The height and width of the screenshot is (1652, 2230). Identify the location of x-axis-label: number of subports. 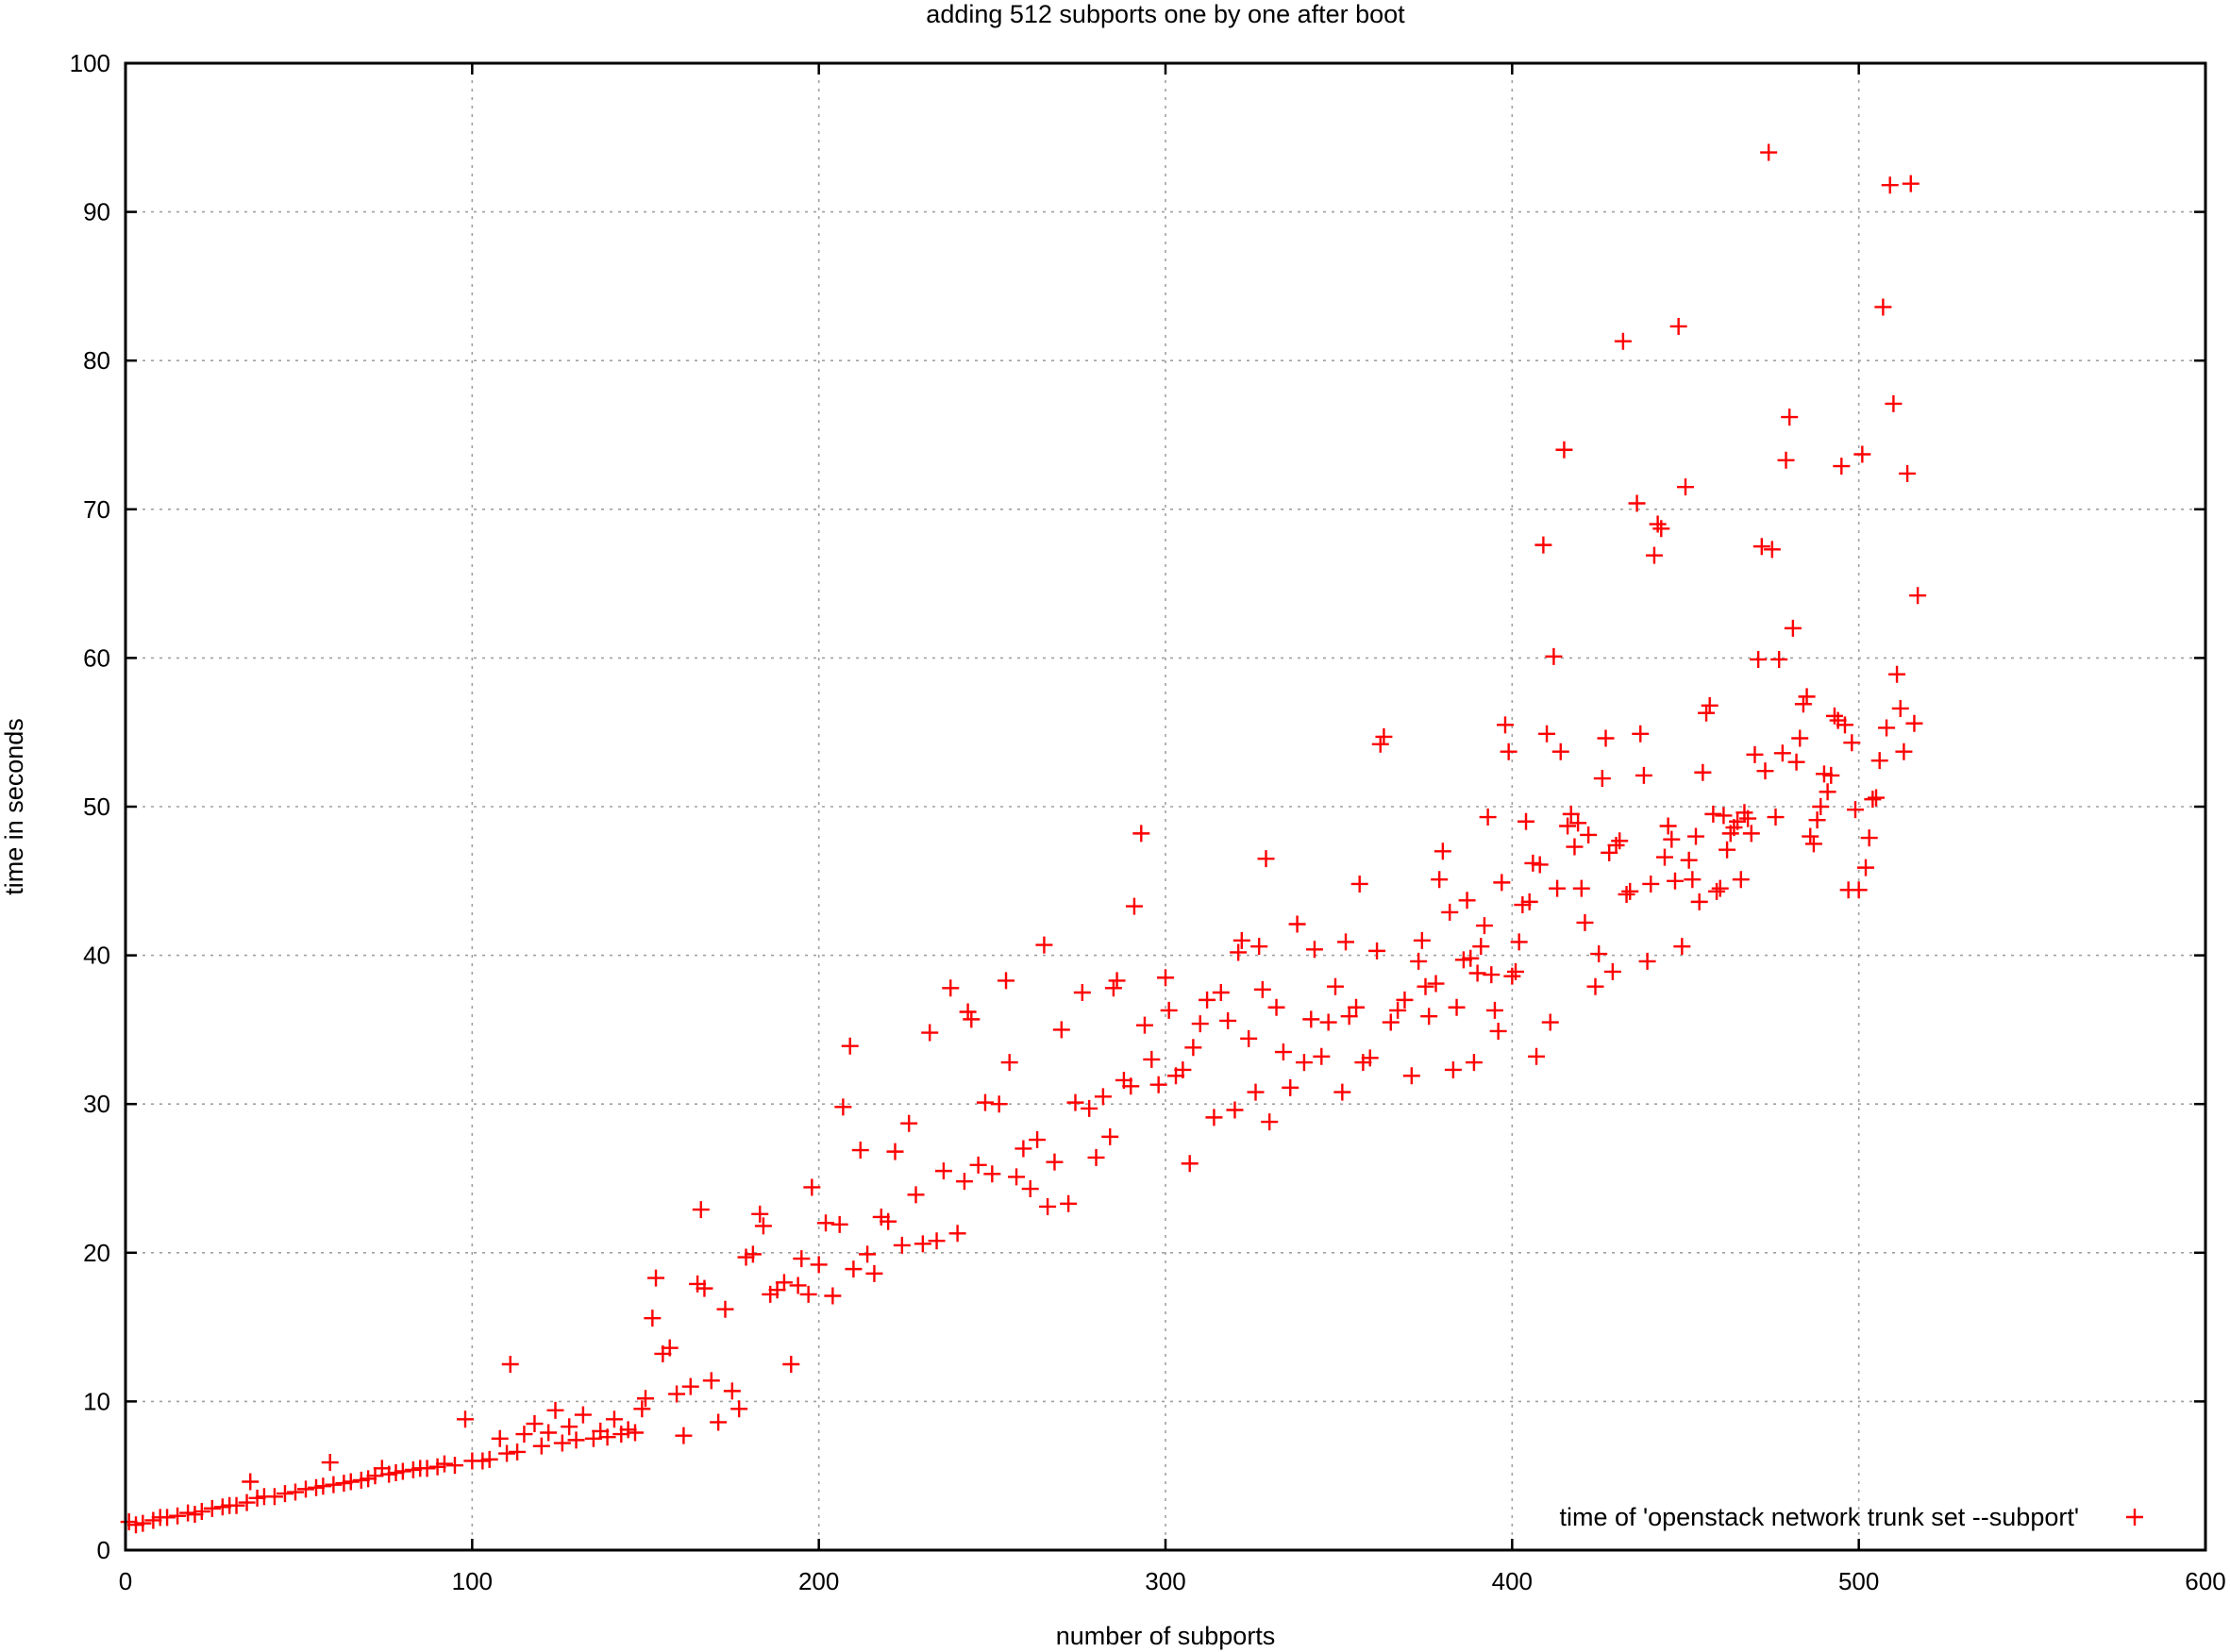
(1166, 1636).